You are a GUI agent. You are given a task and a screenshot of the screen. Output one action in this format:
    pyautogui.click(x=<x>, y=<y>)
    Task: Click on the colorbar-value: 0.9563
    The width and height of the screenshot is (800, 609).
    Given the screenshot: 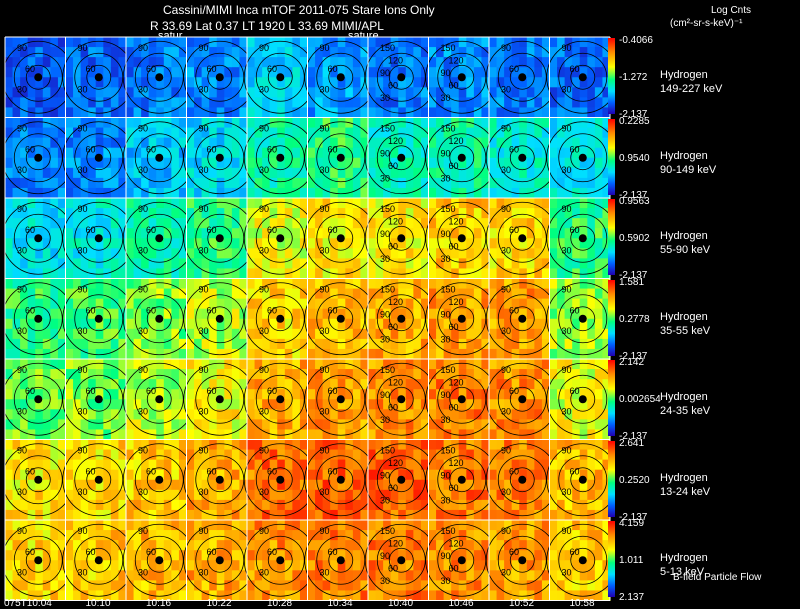 What is the action you would take?
    pyautogui.click(x=634, y=201)
    